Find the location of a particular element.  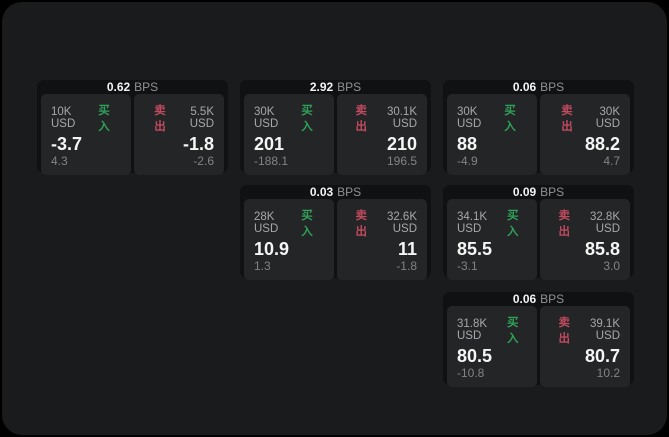

buy-price: -3.7 is located at coordinates (67, 144).